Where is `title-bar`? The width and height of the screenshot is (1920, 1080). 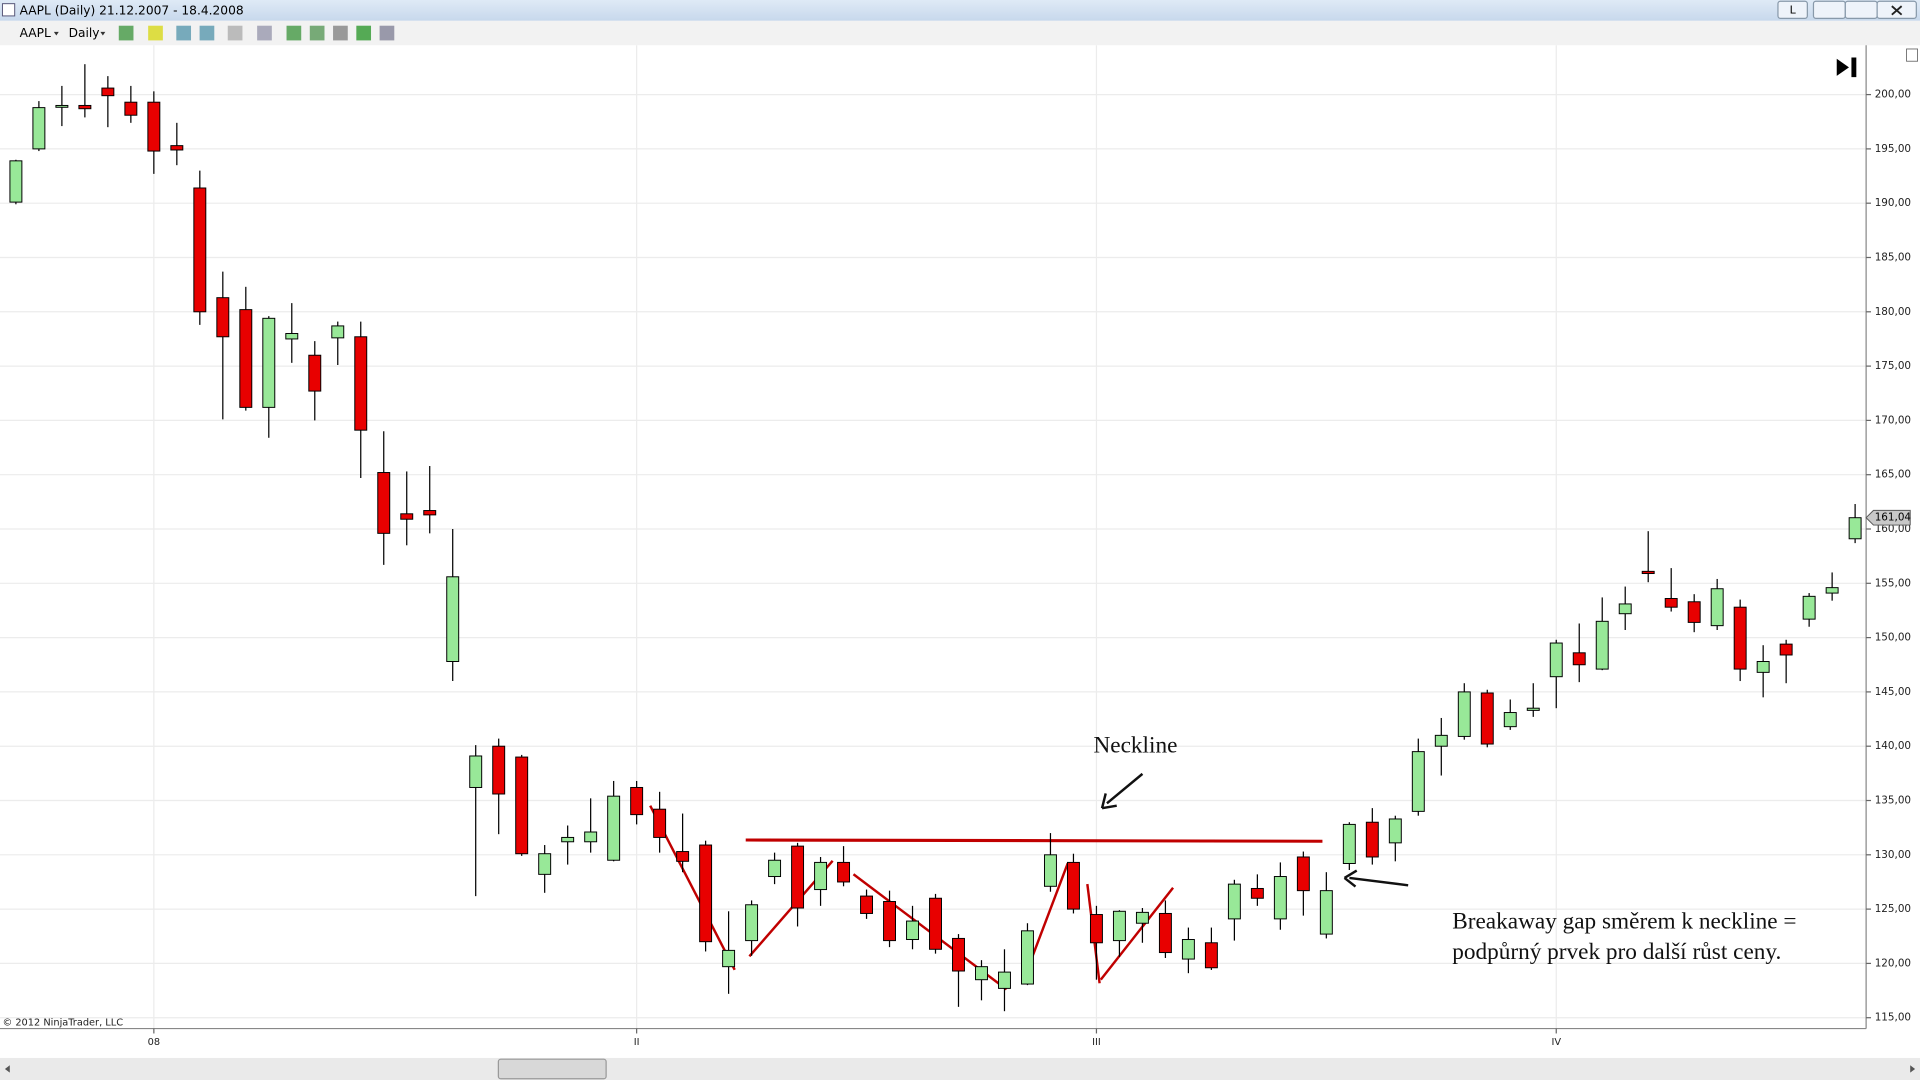
title-bar is located at coordinates (960, 10).